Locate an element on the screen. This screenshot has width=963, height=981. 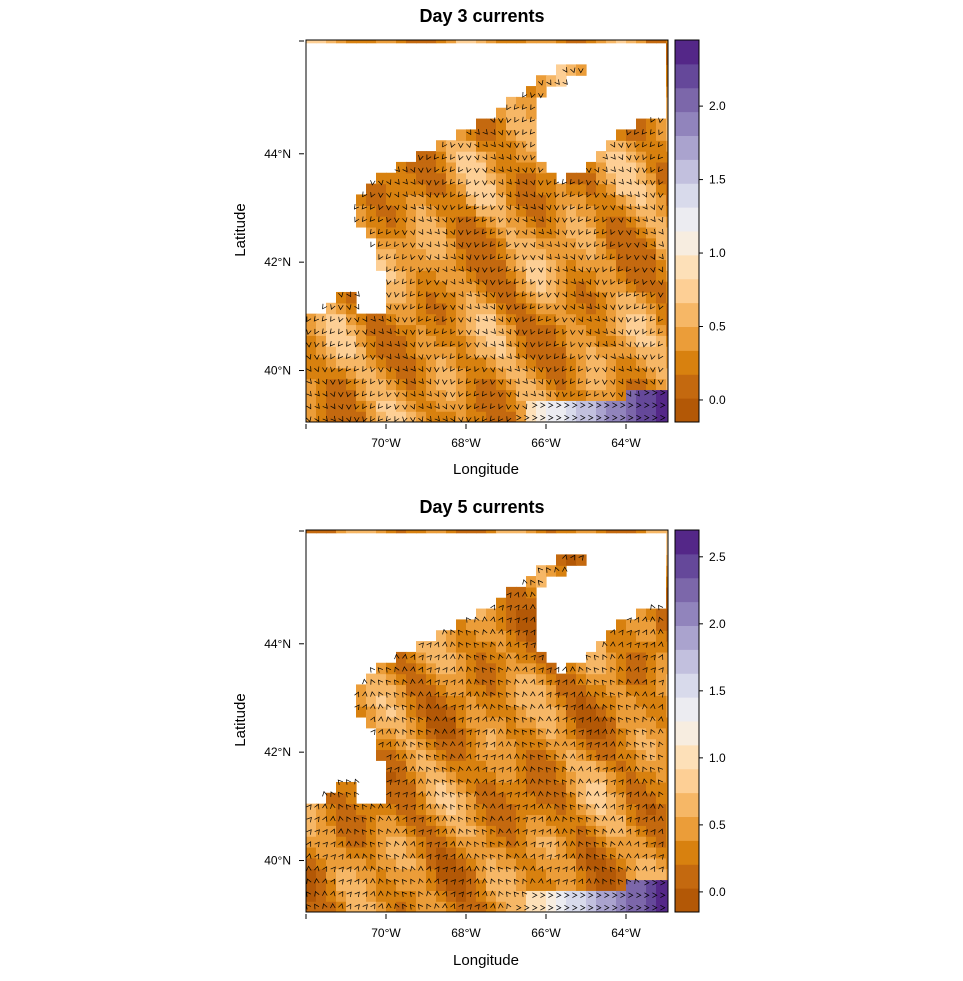
current-arrow is located at coordinates (372, 670).